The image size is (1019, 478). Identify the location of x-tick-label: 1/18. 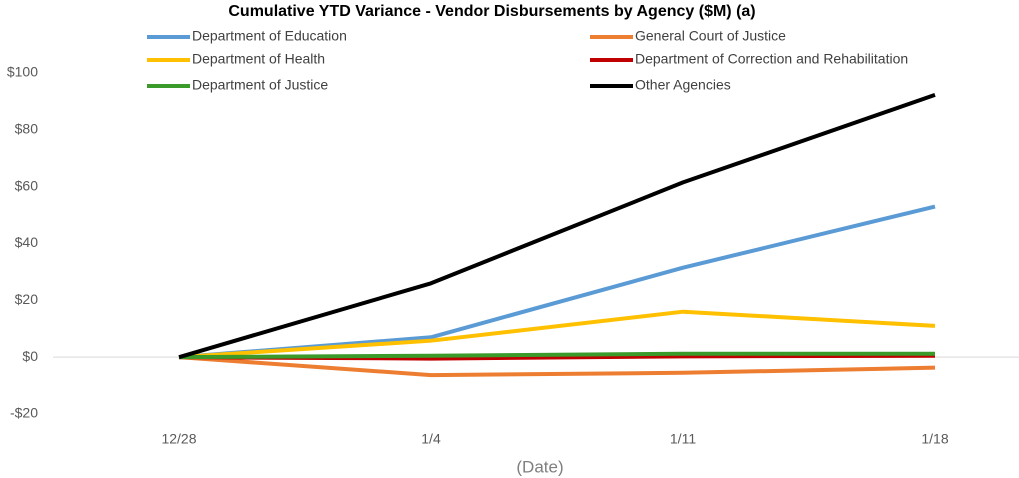
(934, 439).